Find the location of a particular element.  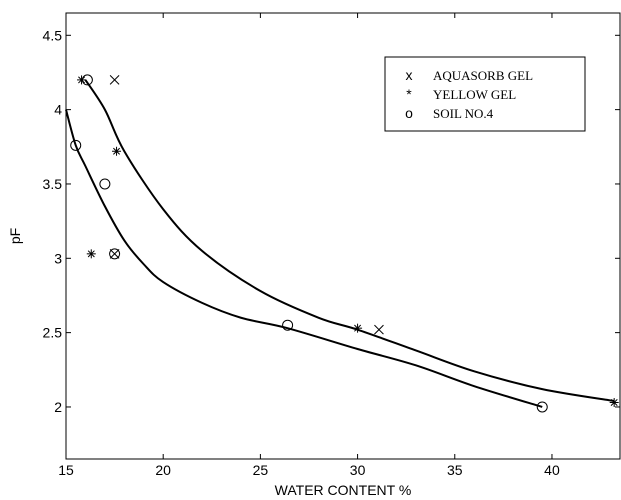

legend-symbol: x is located at coordinates (409, 75).